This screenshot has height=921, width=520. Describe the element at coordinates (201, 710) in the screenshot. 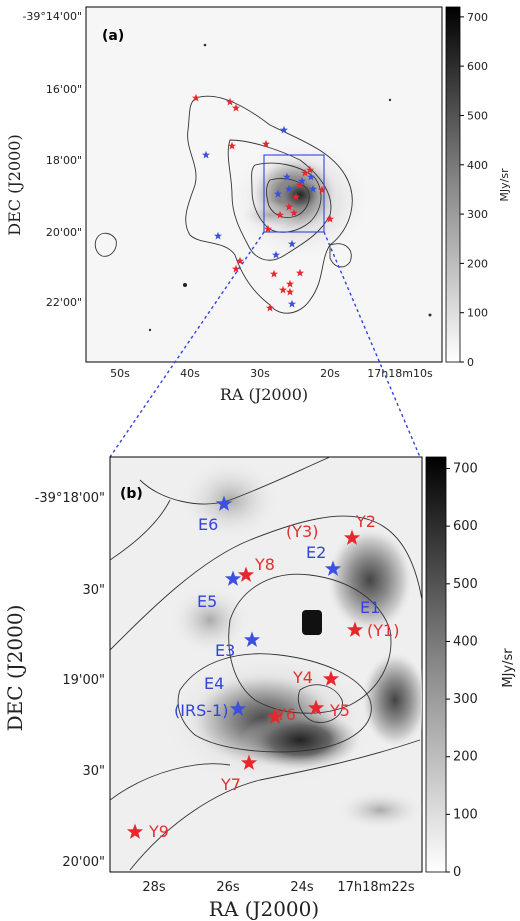

I see `source-label-irs1: (IRS-1)` at that location.